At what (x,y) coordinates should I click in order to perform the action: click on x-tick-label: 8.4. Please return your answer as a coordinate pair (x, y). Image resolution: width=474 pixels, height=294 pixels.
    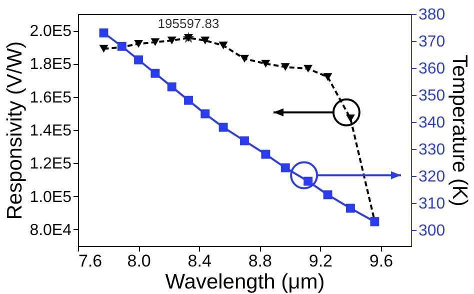
    Looking at the image, I should click on (200, 261).